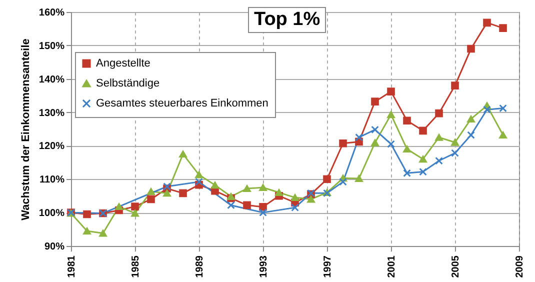 The image size is (535, 282). What do you see at coordinates (136, 266) in the screenshot?
I see `x-tick-label: 1985` at bounding box center [136, 266].